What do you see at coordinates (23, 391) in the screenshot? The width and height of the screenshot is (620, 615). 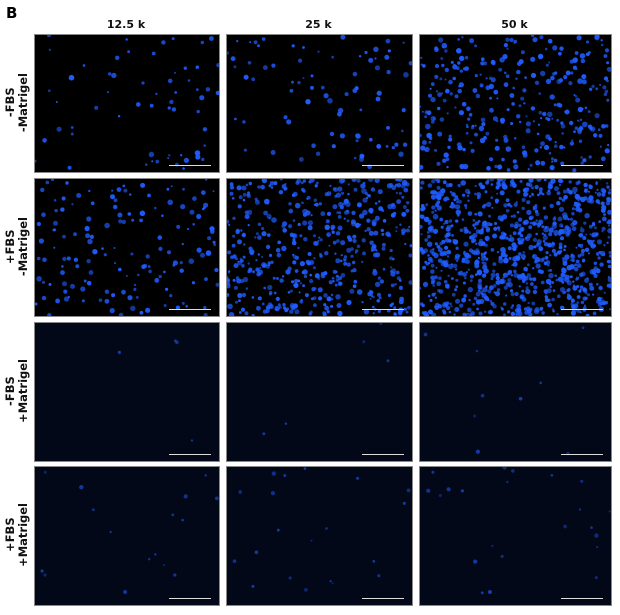 I see `row-label-matrigel: +Matrigel` at bounding box center [23, 391].